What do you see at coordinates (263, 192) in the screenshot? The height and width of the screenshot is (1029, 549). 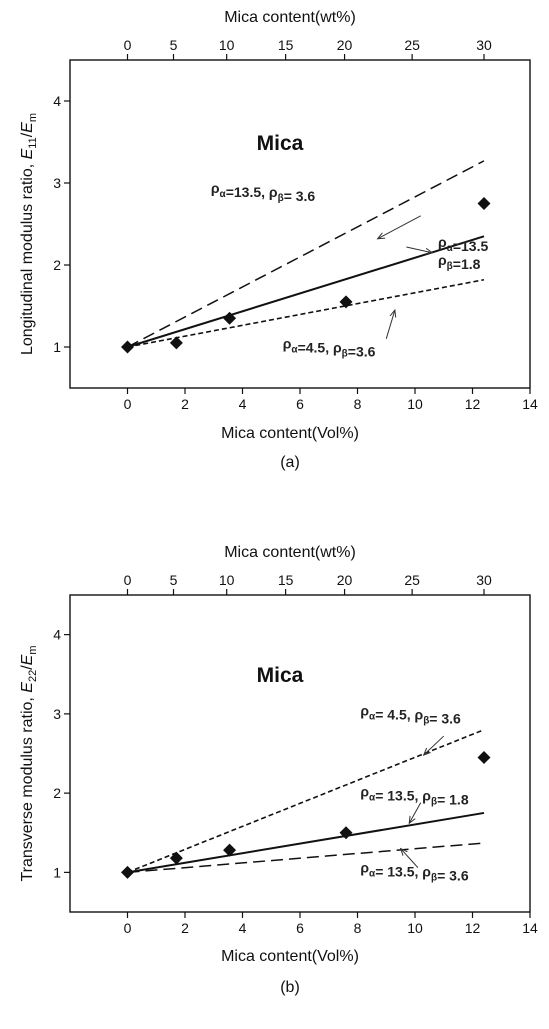 I see `annotation-label: ρα=13.5, ρβ= 3.6` at bounding box center [263, 192].